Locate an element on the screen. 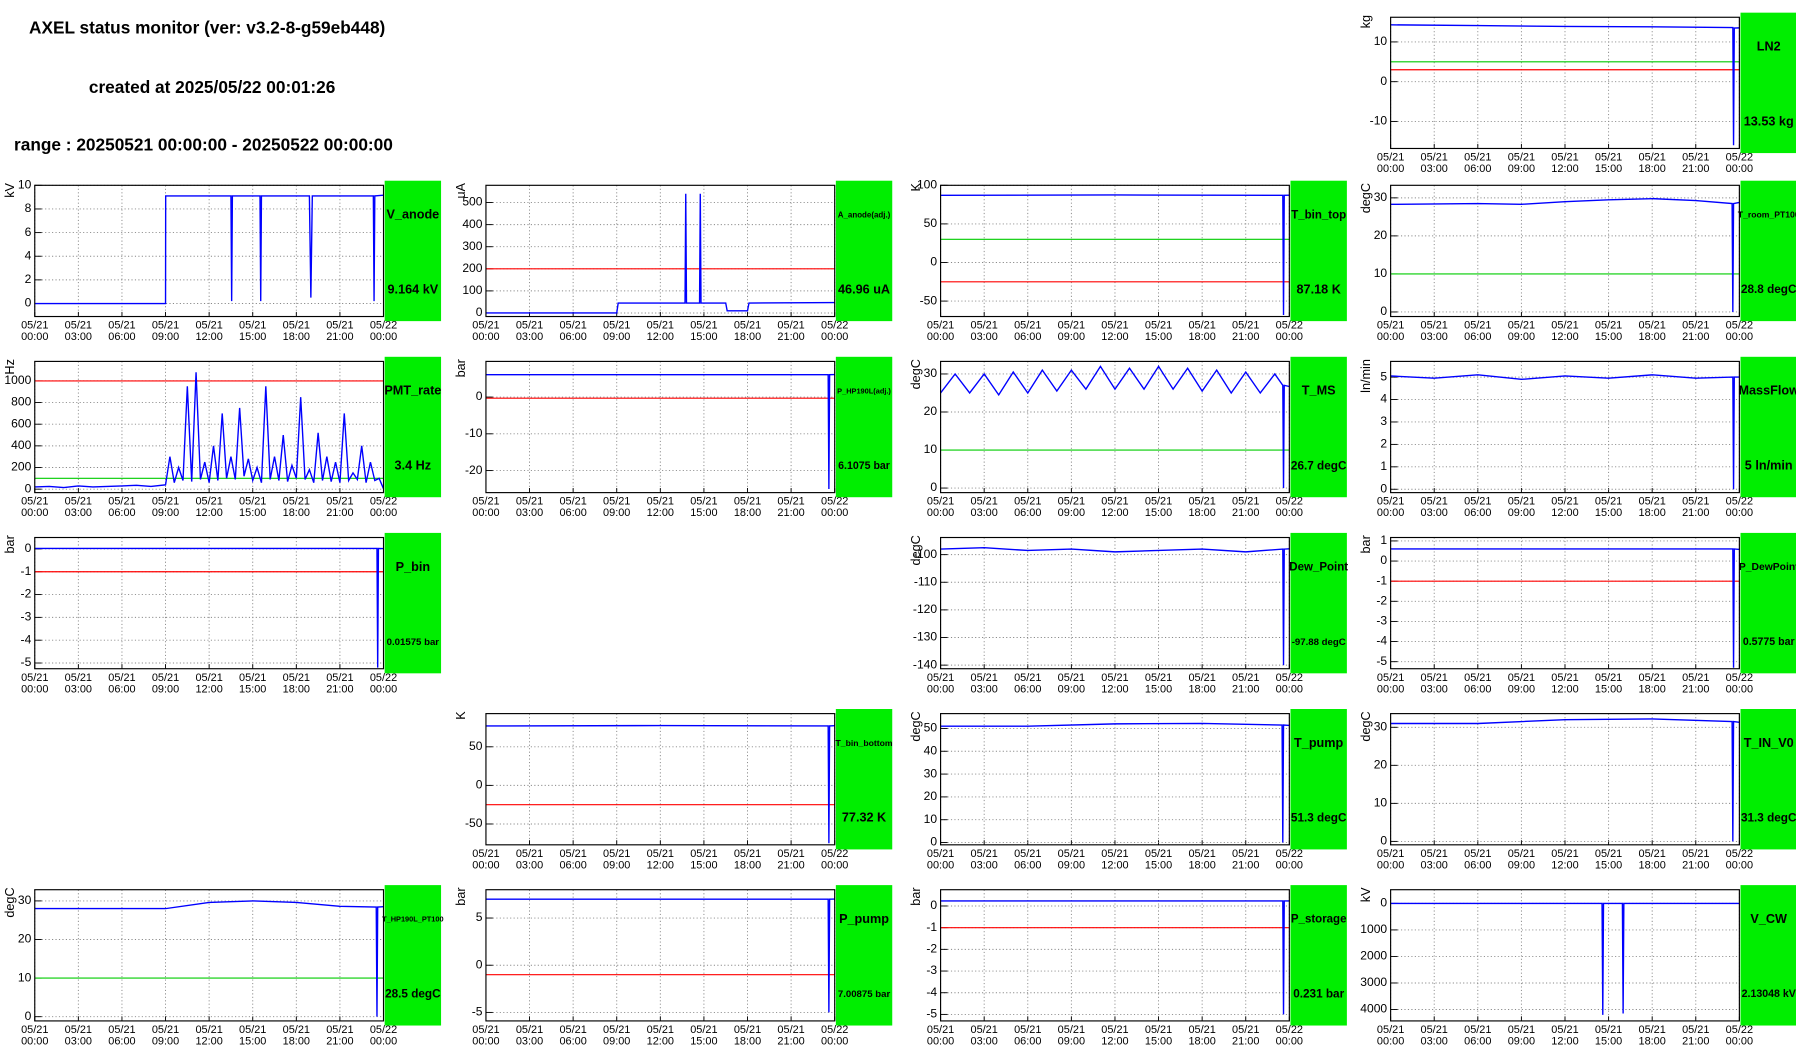 The height and width of the screenshot is (1052, 1796). sensor-value: 9.164 kV is located at coordinates (413, 289).